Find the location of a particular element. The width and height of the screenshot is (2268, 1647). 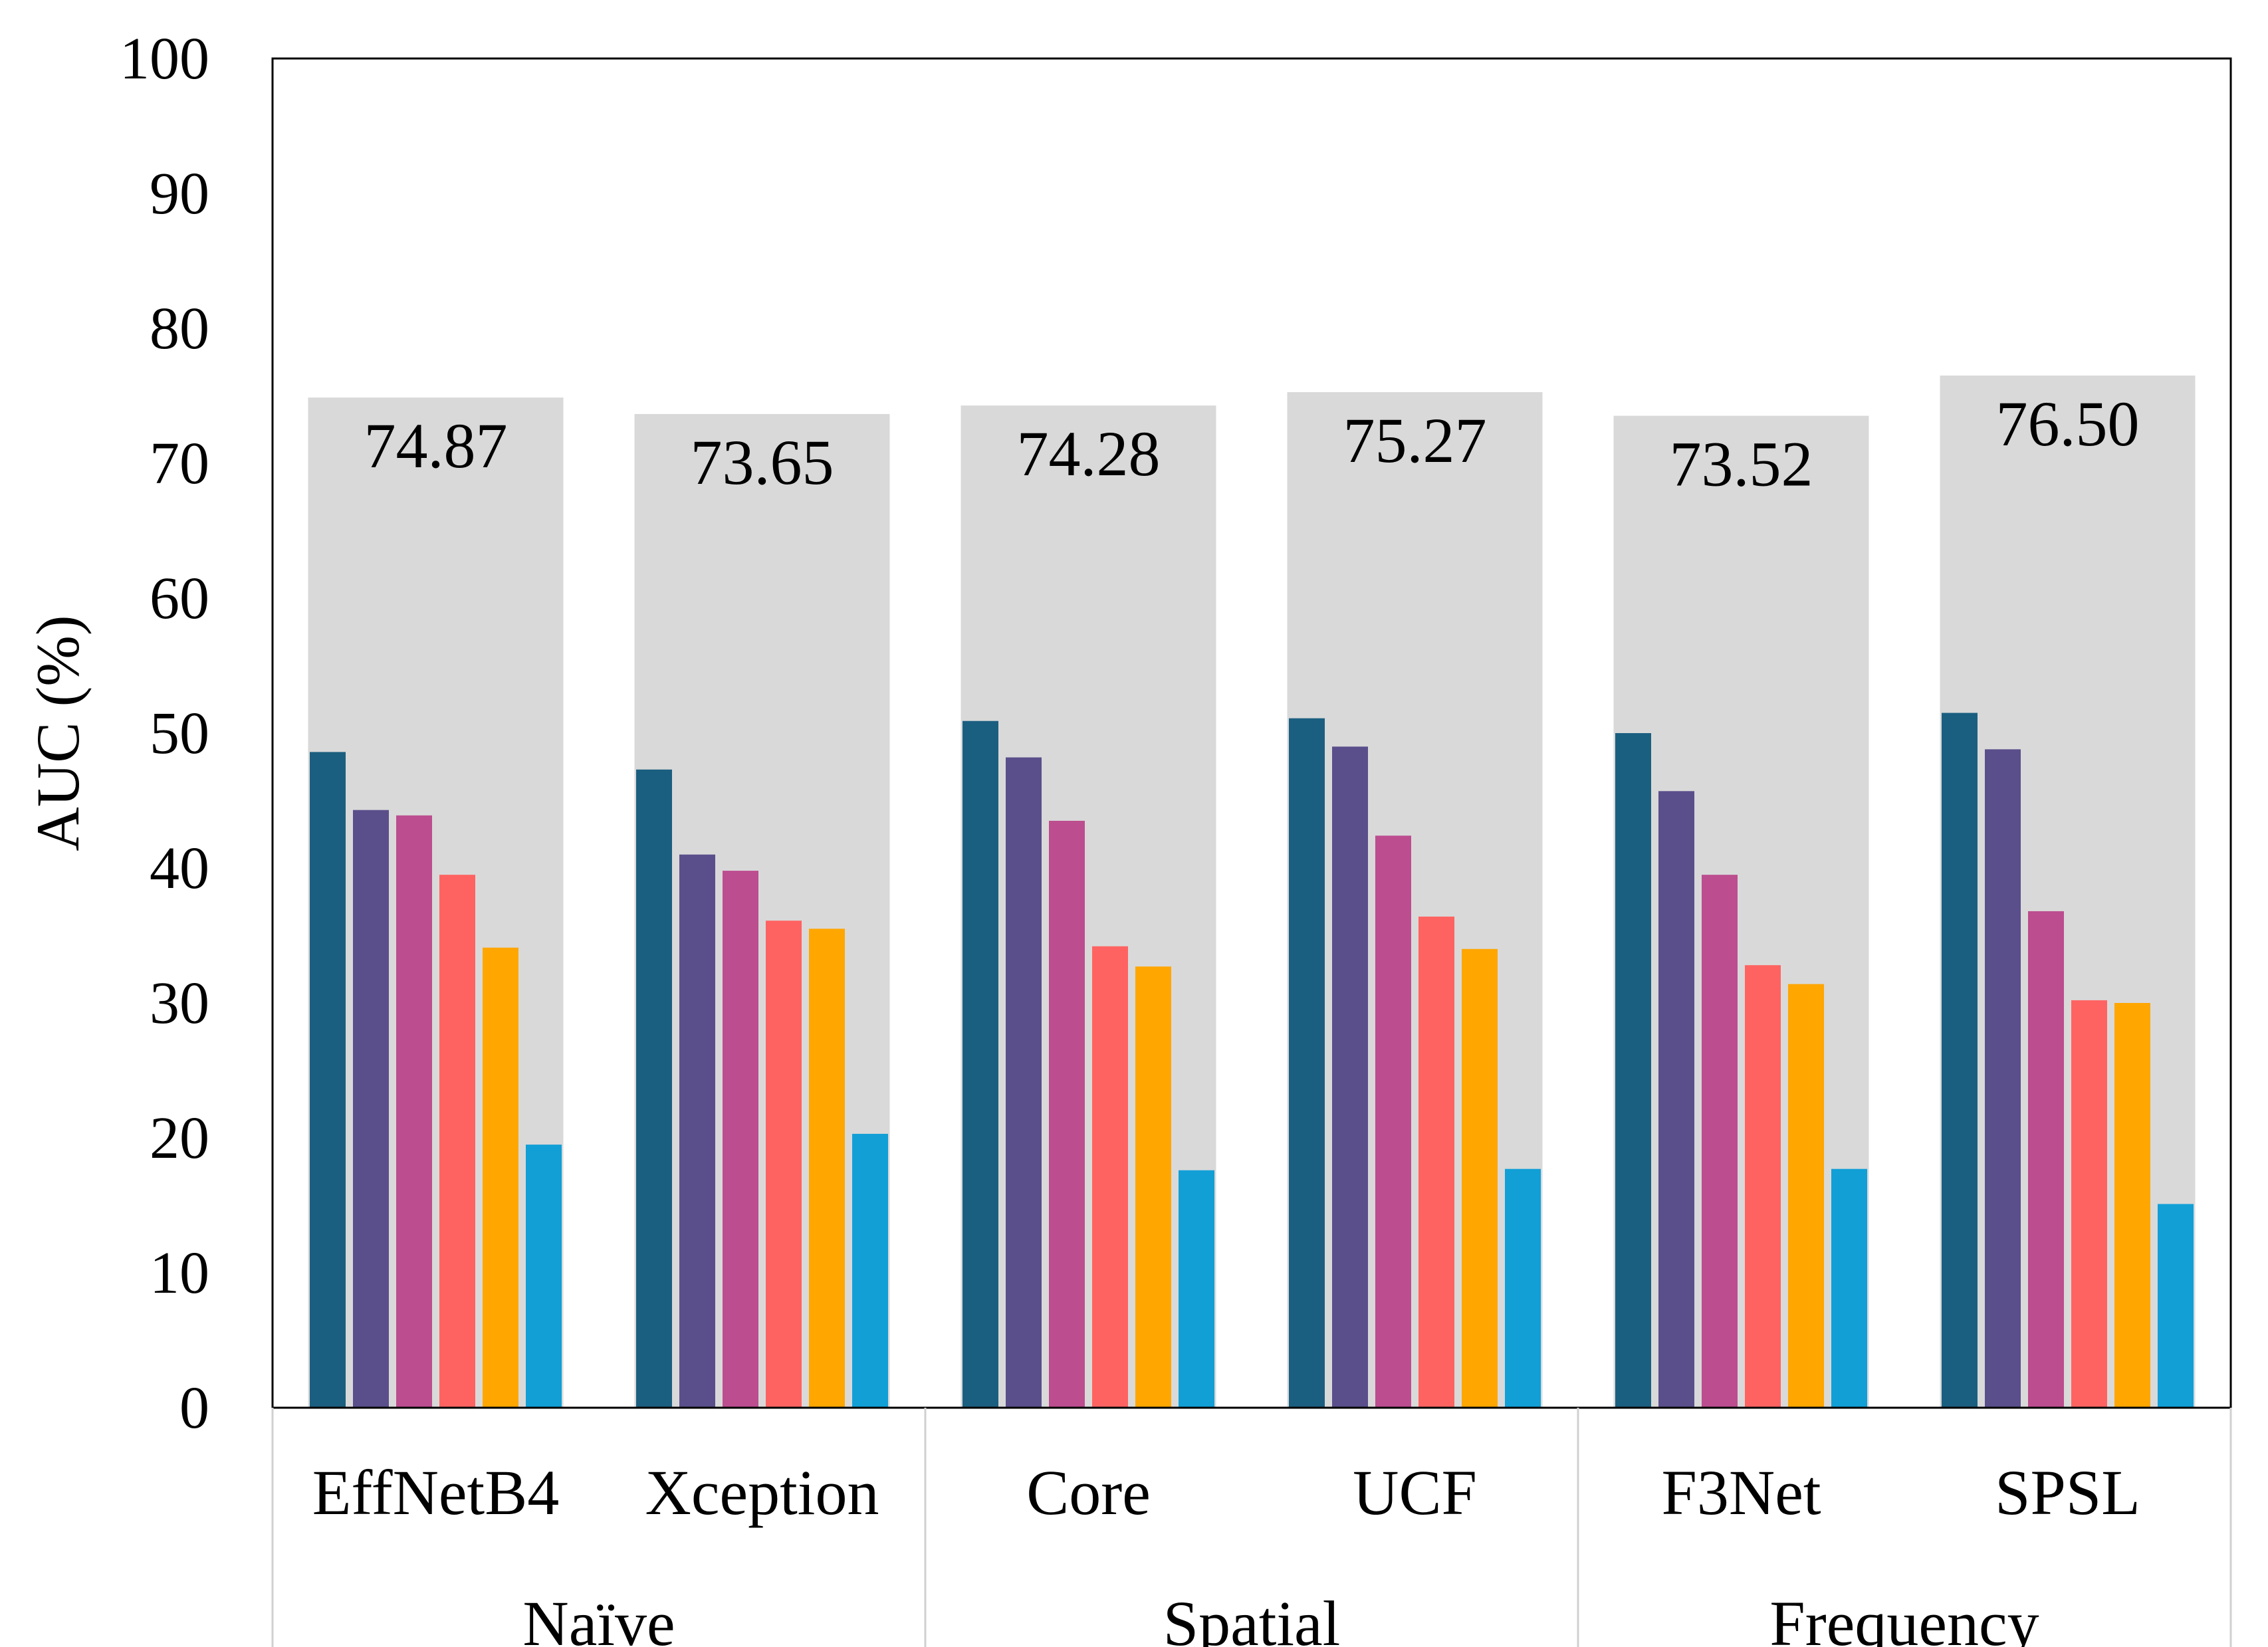

bar-f3net-s6 is located at coordinates (1849, 1288).